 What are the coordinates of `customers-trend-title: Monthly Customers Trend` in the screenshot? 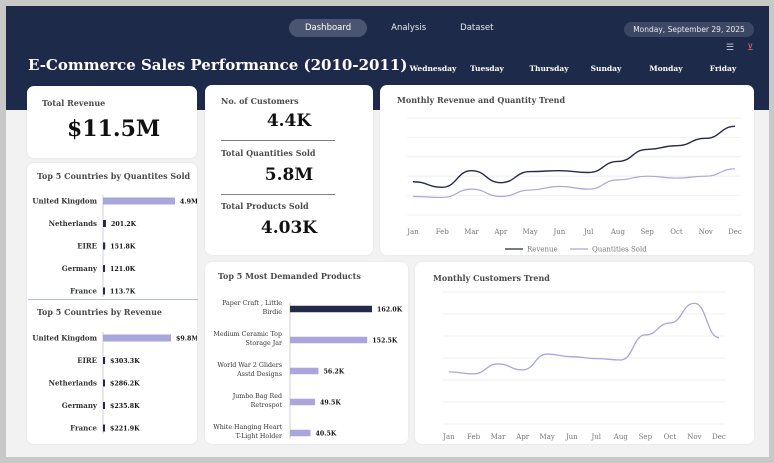 It's located at (491, 278).